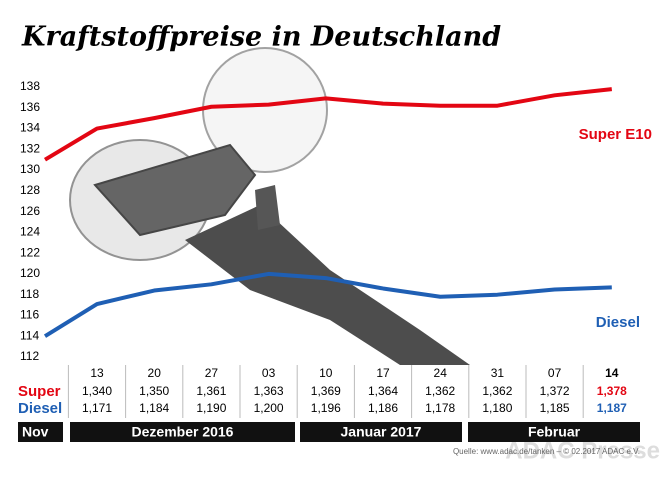 The height and width of the screenshot is (477, 668). What do you see at coordinates (383, 373) in the screenshot?
I see `x-tick-label: 17` at bounding box center [383, 373].